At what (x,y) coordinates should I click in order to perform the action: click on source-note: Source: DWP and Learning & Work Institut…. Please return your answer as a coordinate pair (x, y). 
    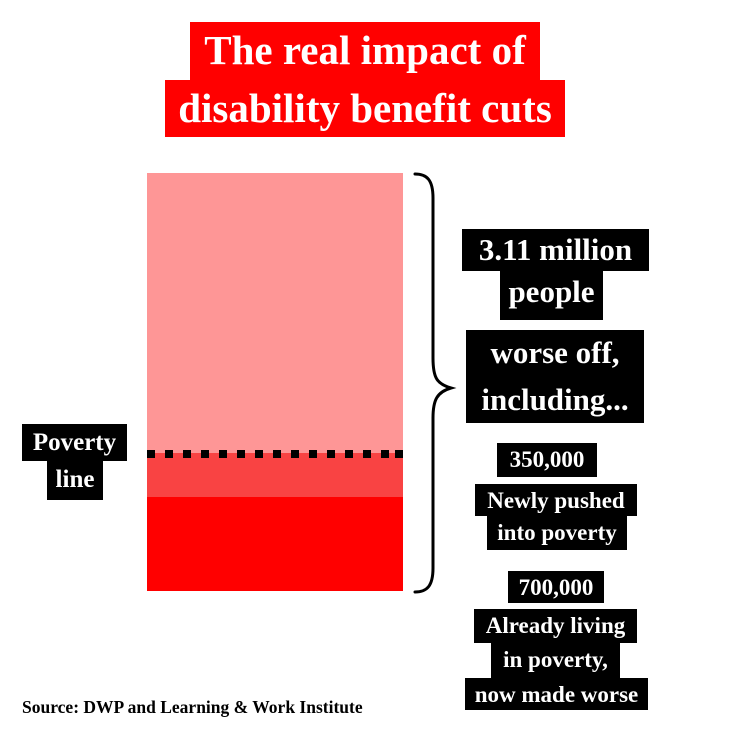
    Looking at the image, I should click on (192, 707).